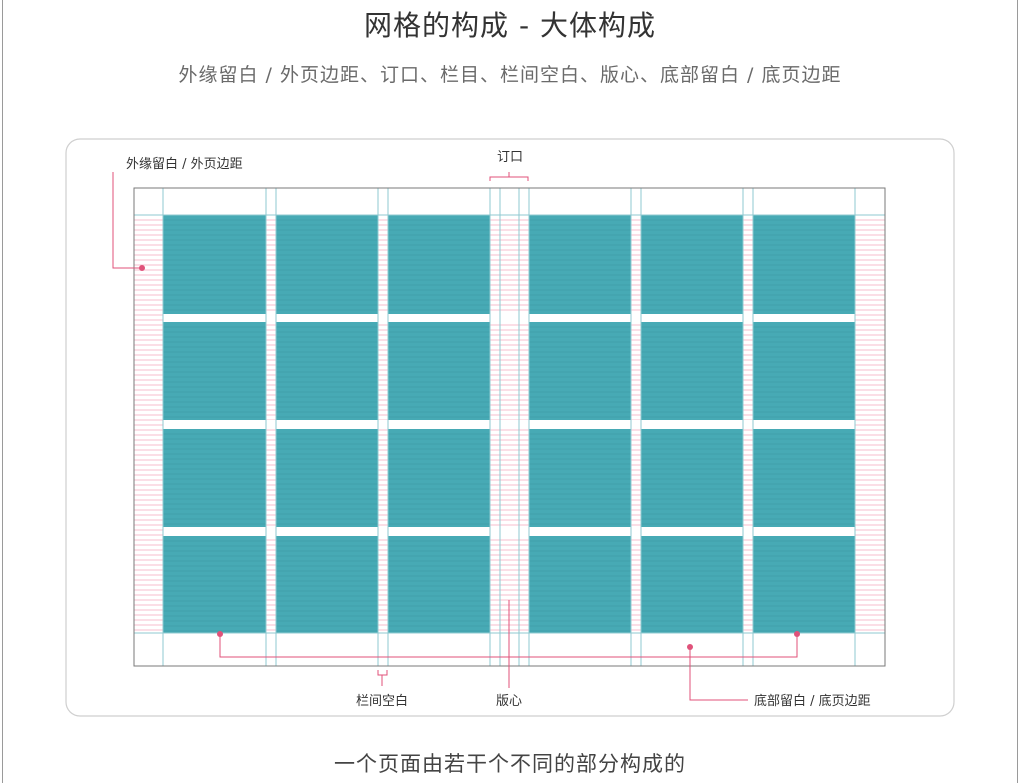 This screenshot has height=783, width=1020. I want to click on bottom-margin-leader, so click(718, 674).